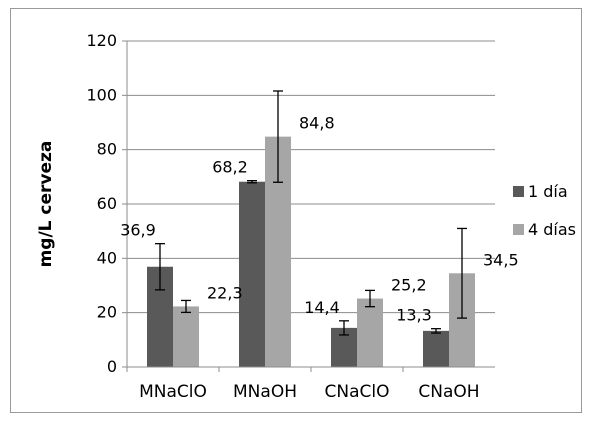  What do you see at coordinates (107, 257) in the screenshot?
I see `y-tick-label: 40` at bounding box center [107, 257].